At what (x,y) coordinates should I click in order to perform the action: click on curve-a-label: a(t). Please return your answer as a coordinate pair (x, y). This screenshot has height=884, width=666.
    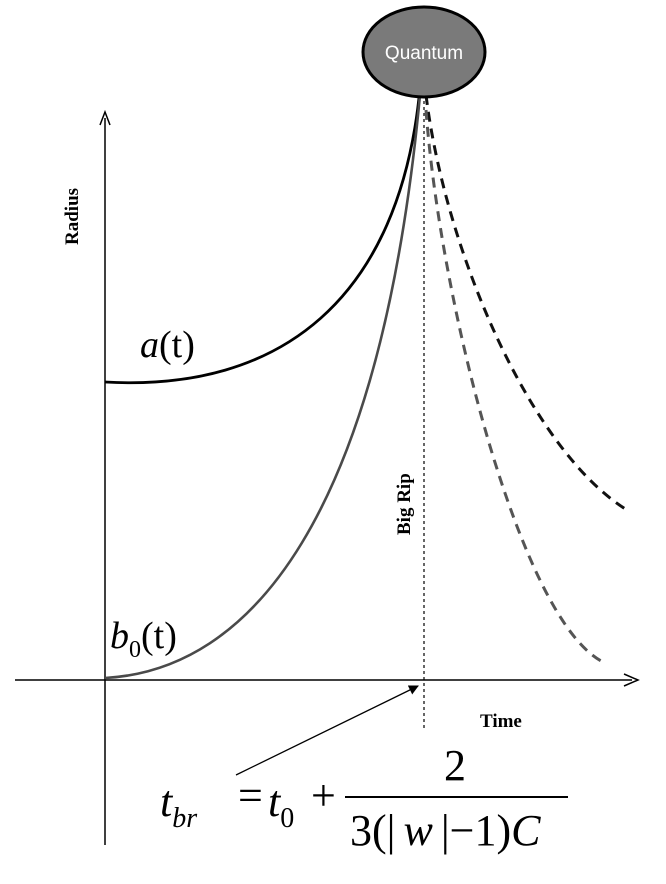
    Looking at the image, I should click on (167, 345).